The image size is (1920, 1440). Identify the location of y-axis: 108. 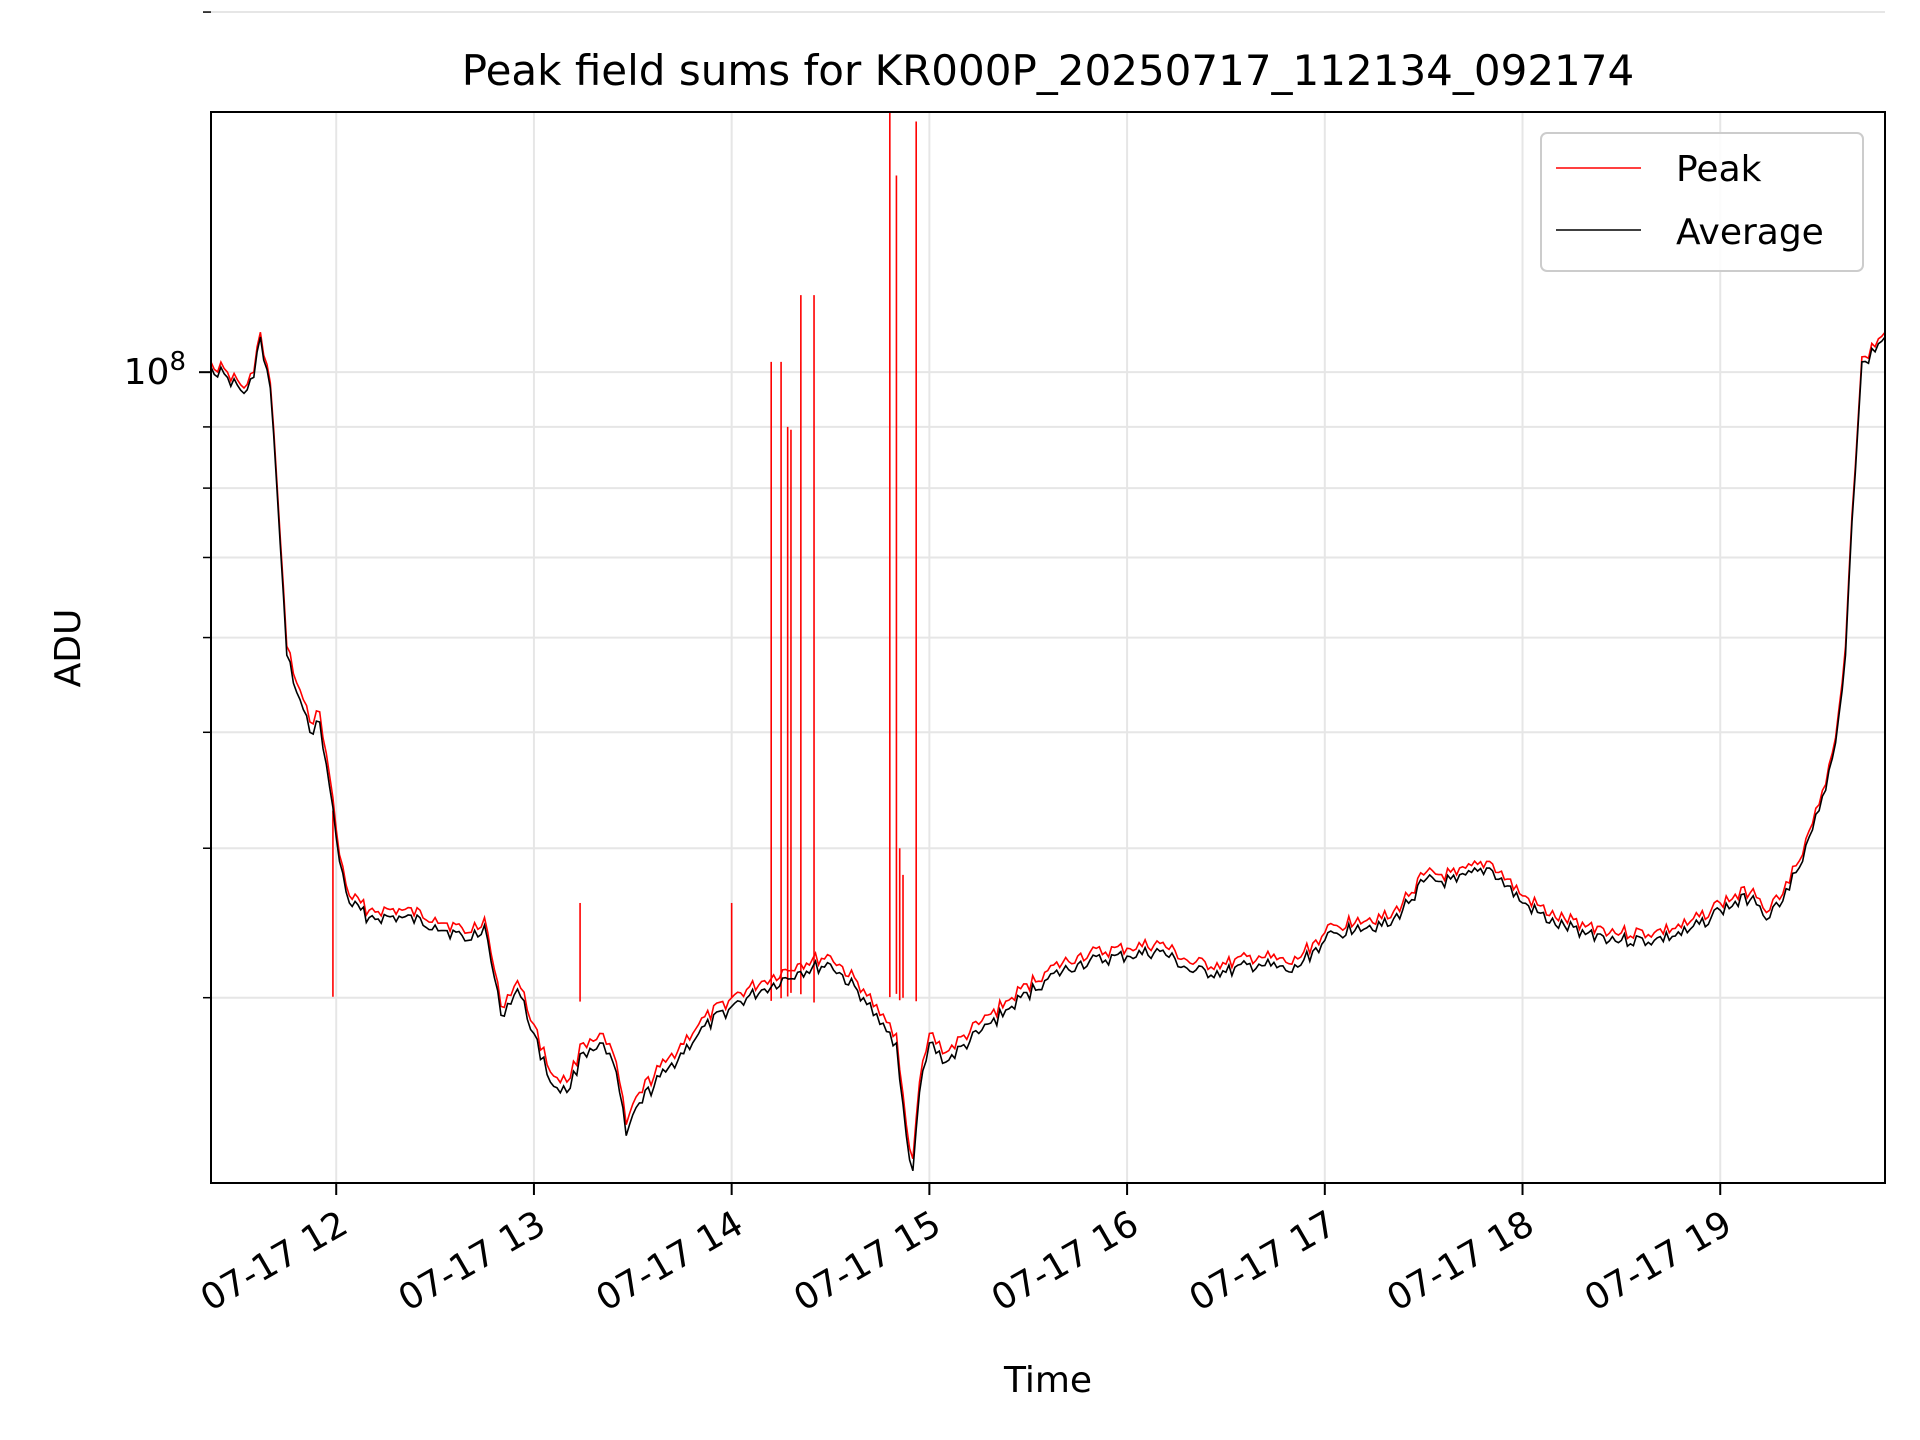
(167, 505).